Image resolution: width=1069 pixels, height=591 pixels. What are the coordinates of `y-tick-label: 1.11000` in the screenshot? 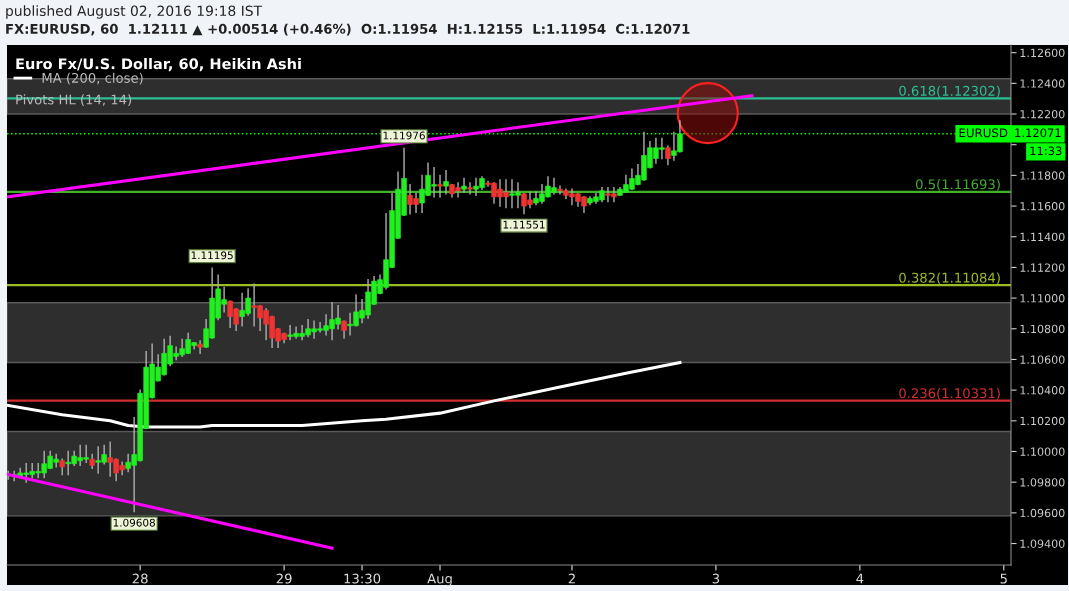 It's located at (1042, 298).